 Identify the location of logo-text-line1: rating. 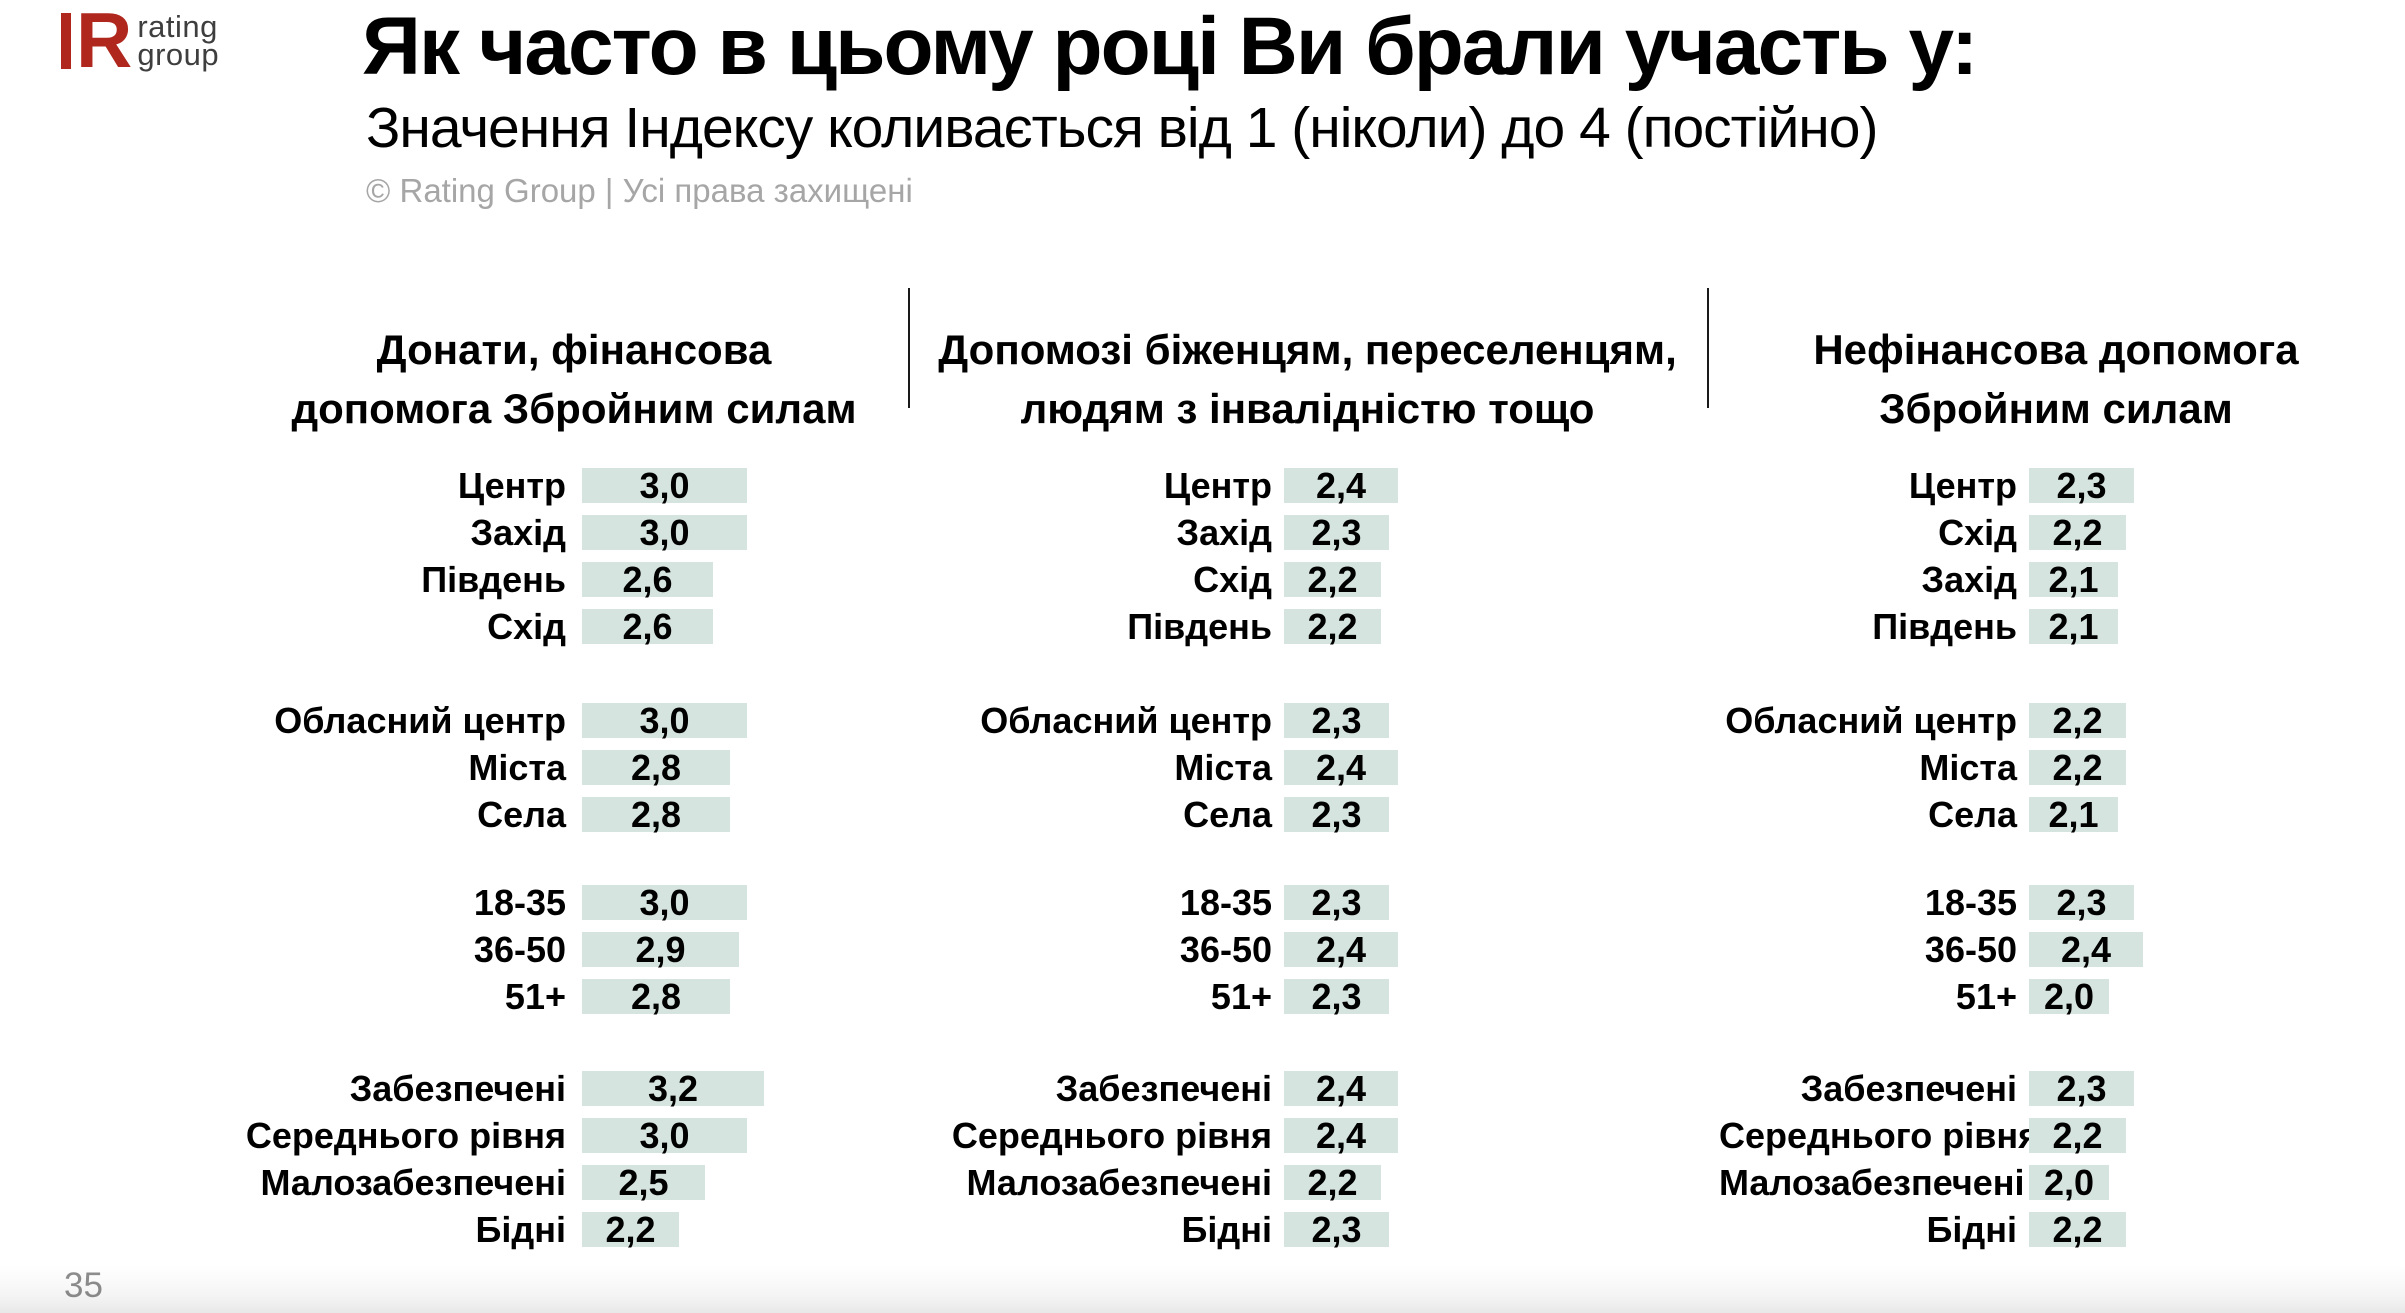
(177, 26).